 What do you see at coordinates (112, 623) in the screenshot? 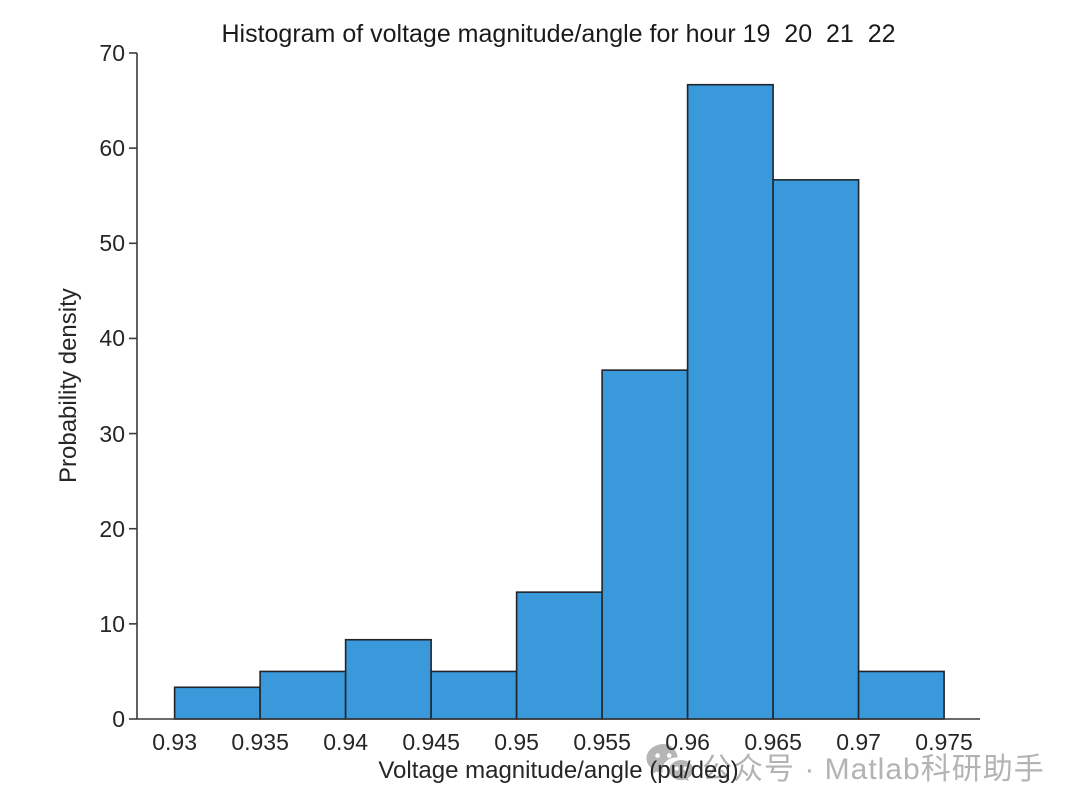
I see `y-tick-label: 10` at bounding box center [112, 623].